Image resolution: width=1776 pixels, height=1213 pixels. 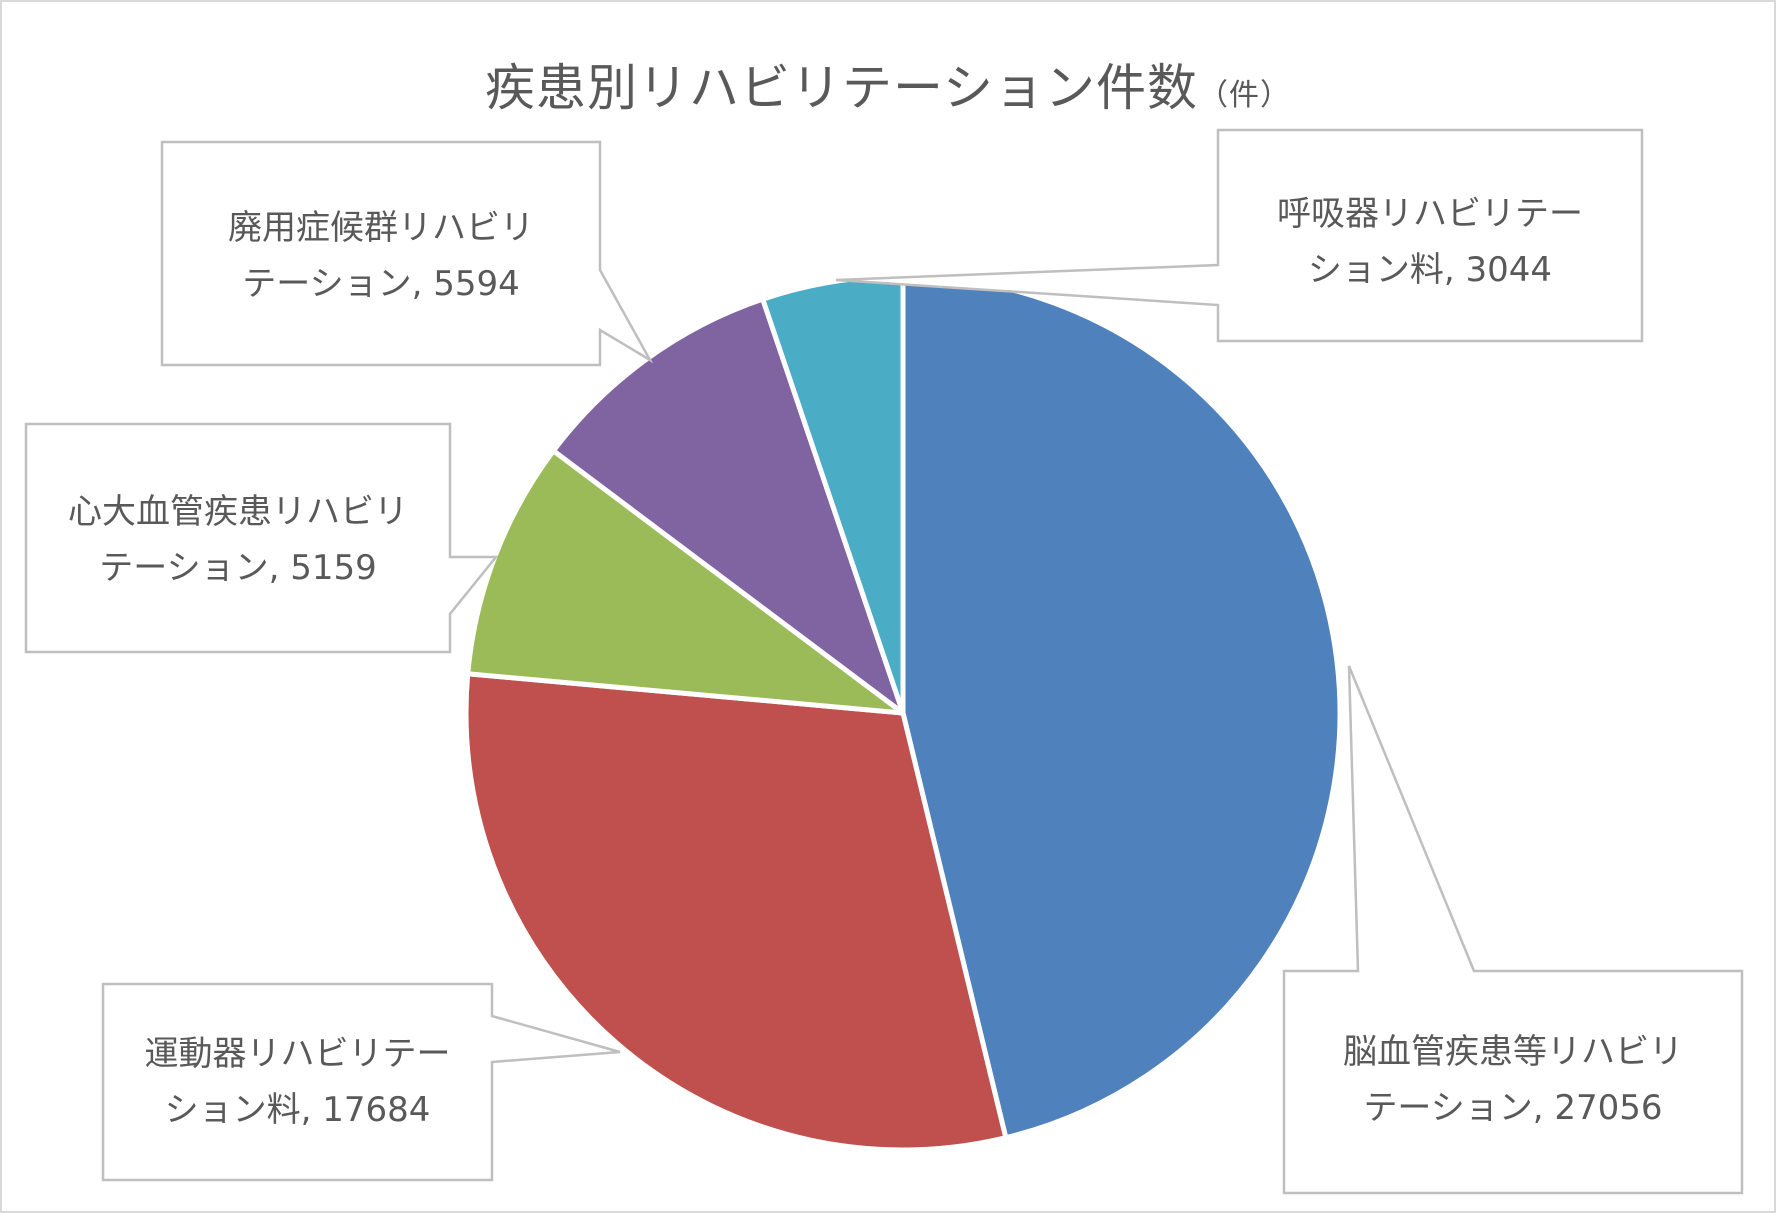 I want to click on chart-title-main: 疾患別リハビリテーション件数, so click(x=841, y=88).